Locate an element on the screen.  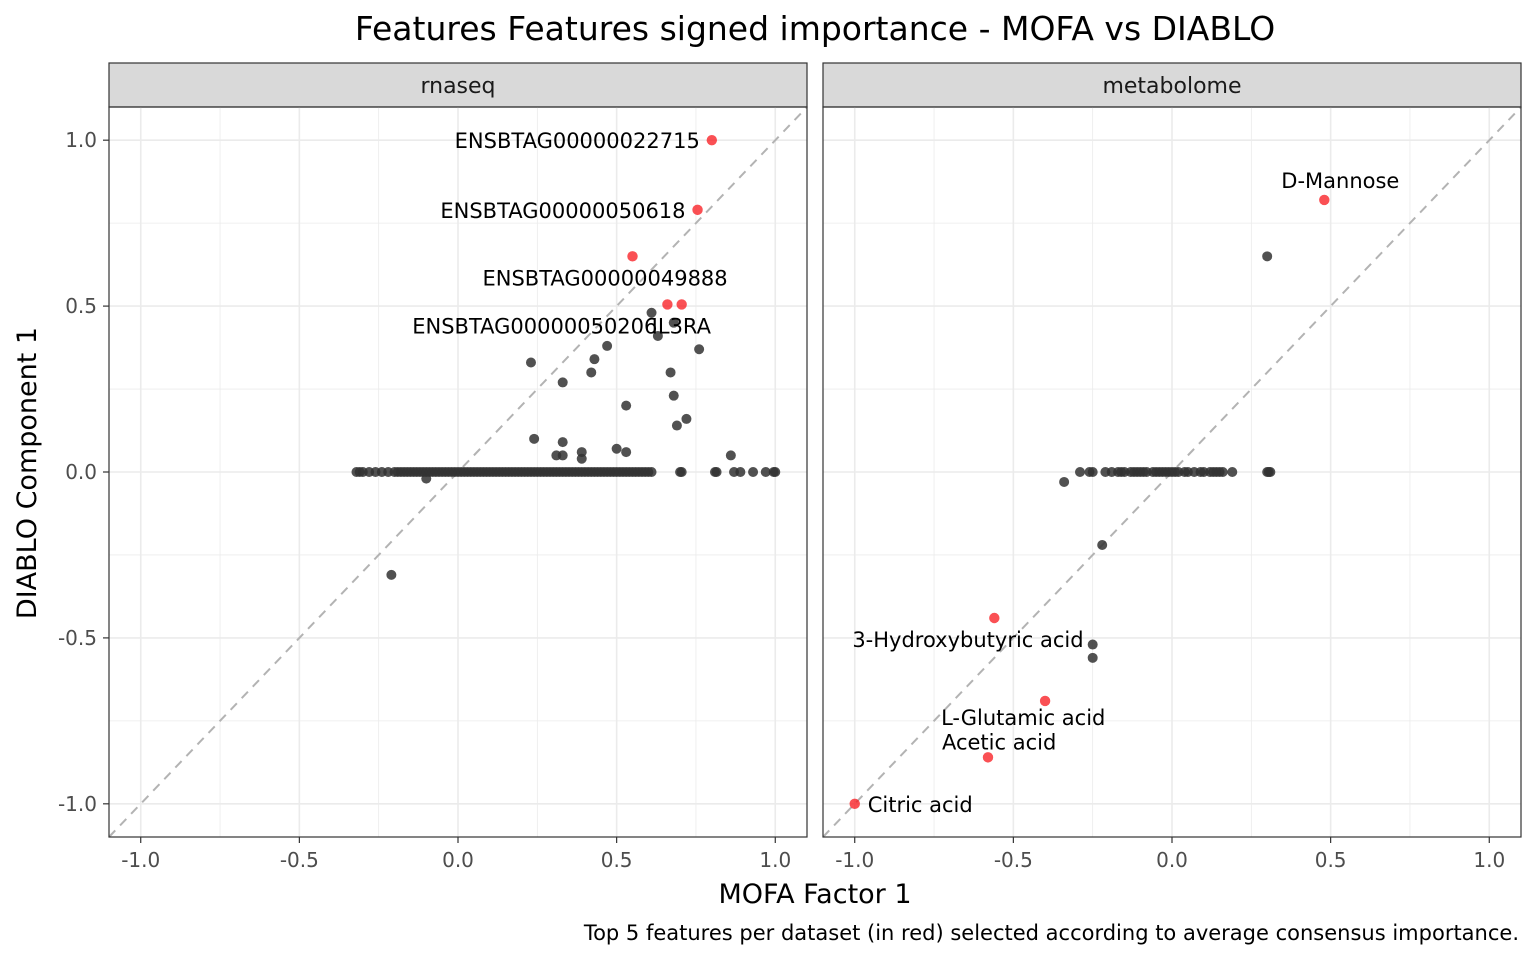
y-axis-title: DIABLO Component 1 is located at coordinates (27, 473).